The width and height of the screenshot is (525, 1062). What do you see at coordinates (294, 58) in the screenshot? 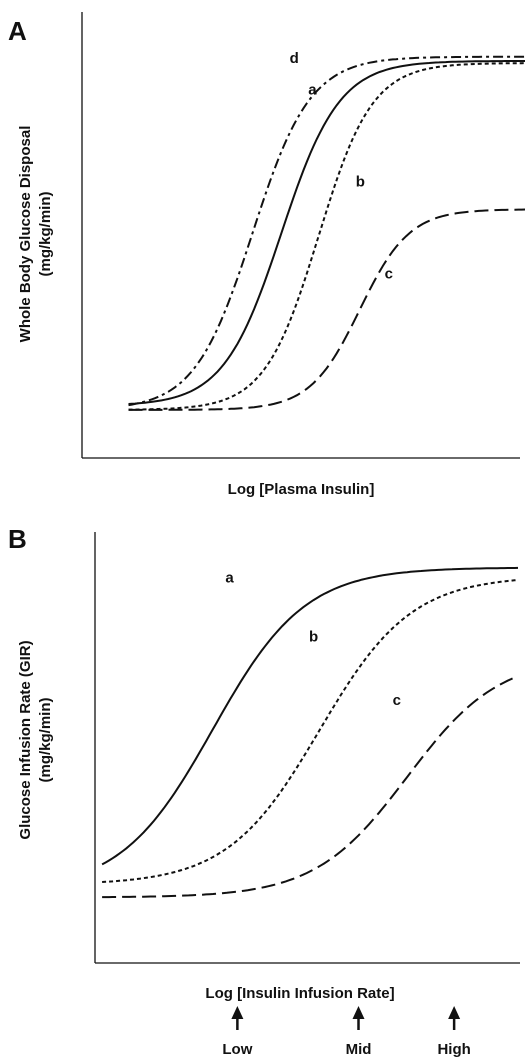
I see `curve-label-d: d` at bounding box center [294, 58].